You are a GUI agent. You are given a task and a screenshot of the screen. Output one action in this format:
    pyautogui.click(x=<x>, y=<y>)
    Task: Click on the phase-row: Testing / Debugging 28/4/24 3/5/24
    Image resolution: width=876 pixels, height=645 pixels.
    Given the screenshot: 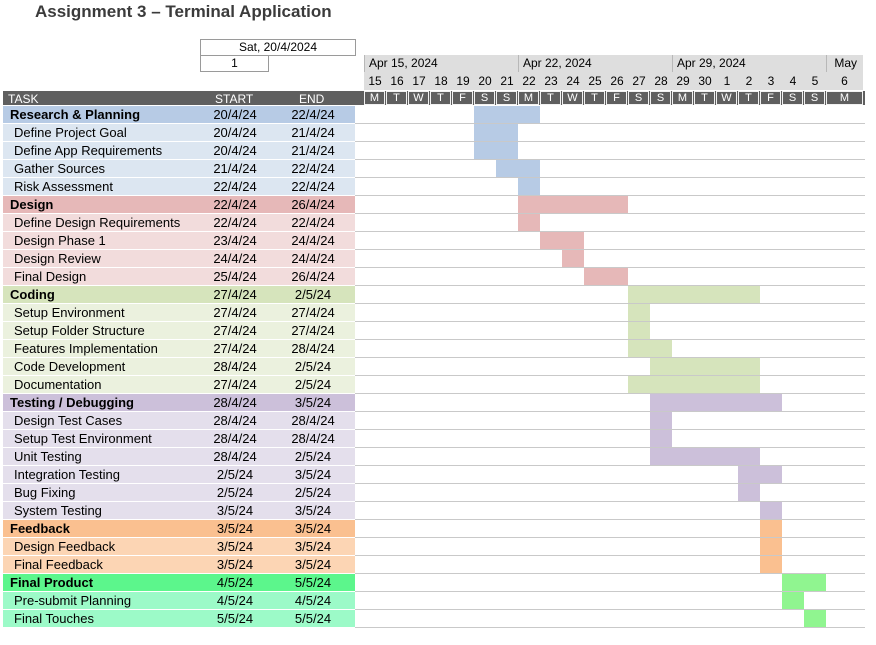 What is the action you would take?
    pyautogui.click(x=179, y=402)
    